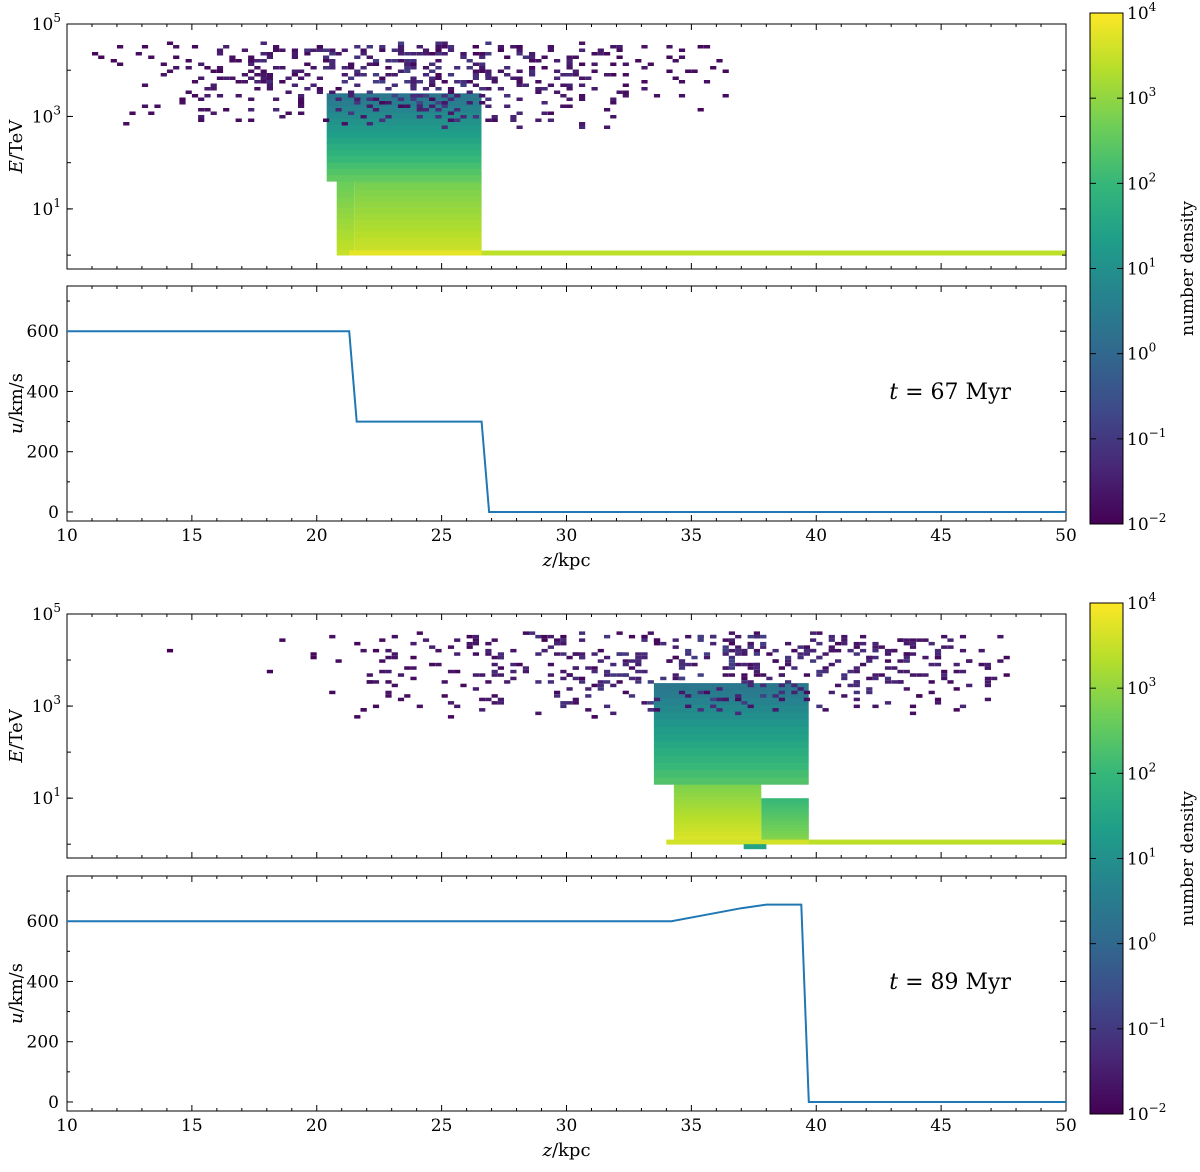 This screenshot has width=1200, height=1172. I want to click on x-tick-label: 35, so click(692, 536).